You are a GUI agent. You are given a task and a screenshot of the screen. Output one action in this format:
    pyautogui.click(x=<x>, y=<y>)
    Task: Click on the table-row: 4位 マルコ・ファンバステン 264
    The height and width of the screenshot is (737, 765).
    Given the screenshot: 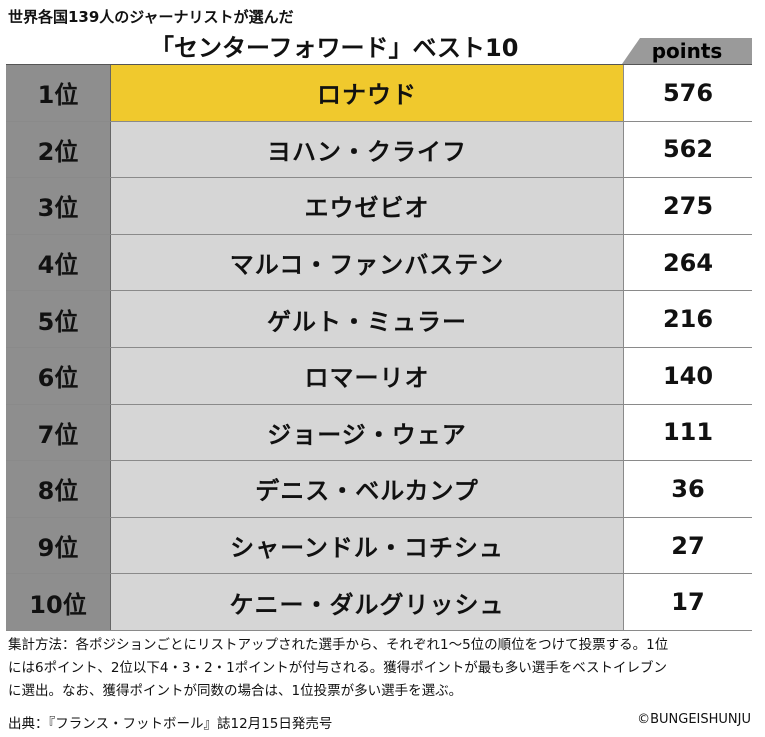 What is the action you would take?
    pyautogui.click(x=379, y=263)
    